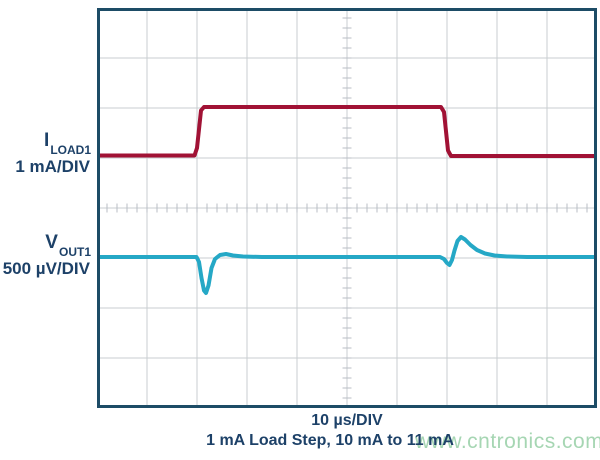  Describe the element at coordinates (46, 268) in the screenshot. I see `vout1-scale: 500 µV/DIV` at that location.